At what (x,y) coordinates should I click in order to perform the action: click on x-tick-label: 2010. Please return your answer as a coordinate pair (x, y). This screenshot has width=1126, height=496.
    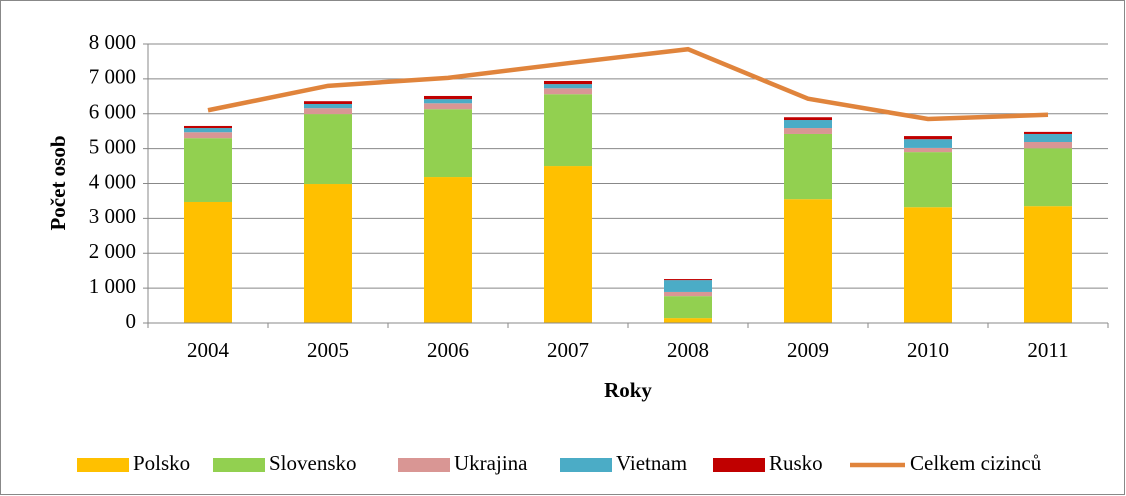
    Looking at the image, I should click on (928, 350).